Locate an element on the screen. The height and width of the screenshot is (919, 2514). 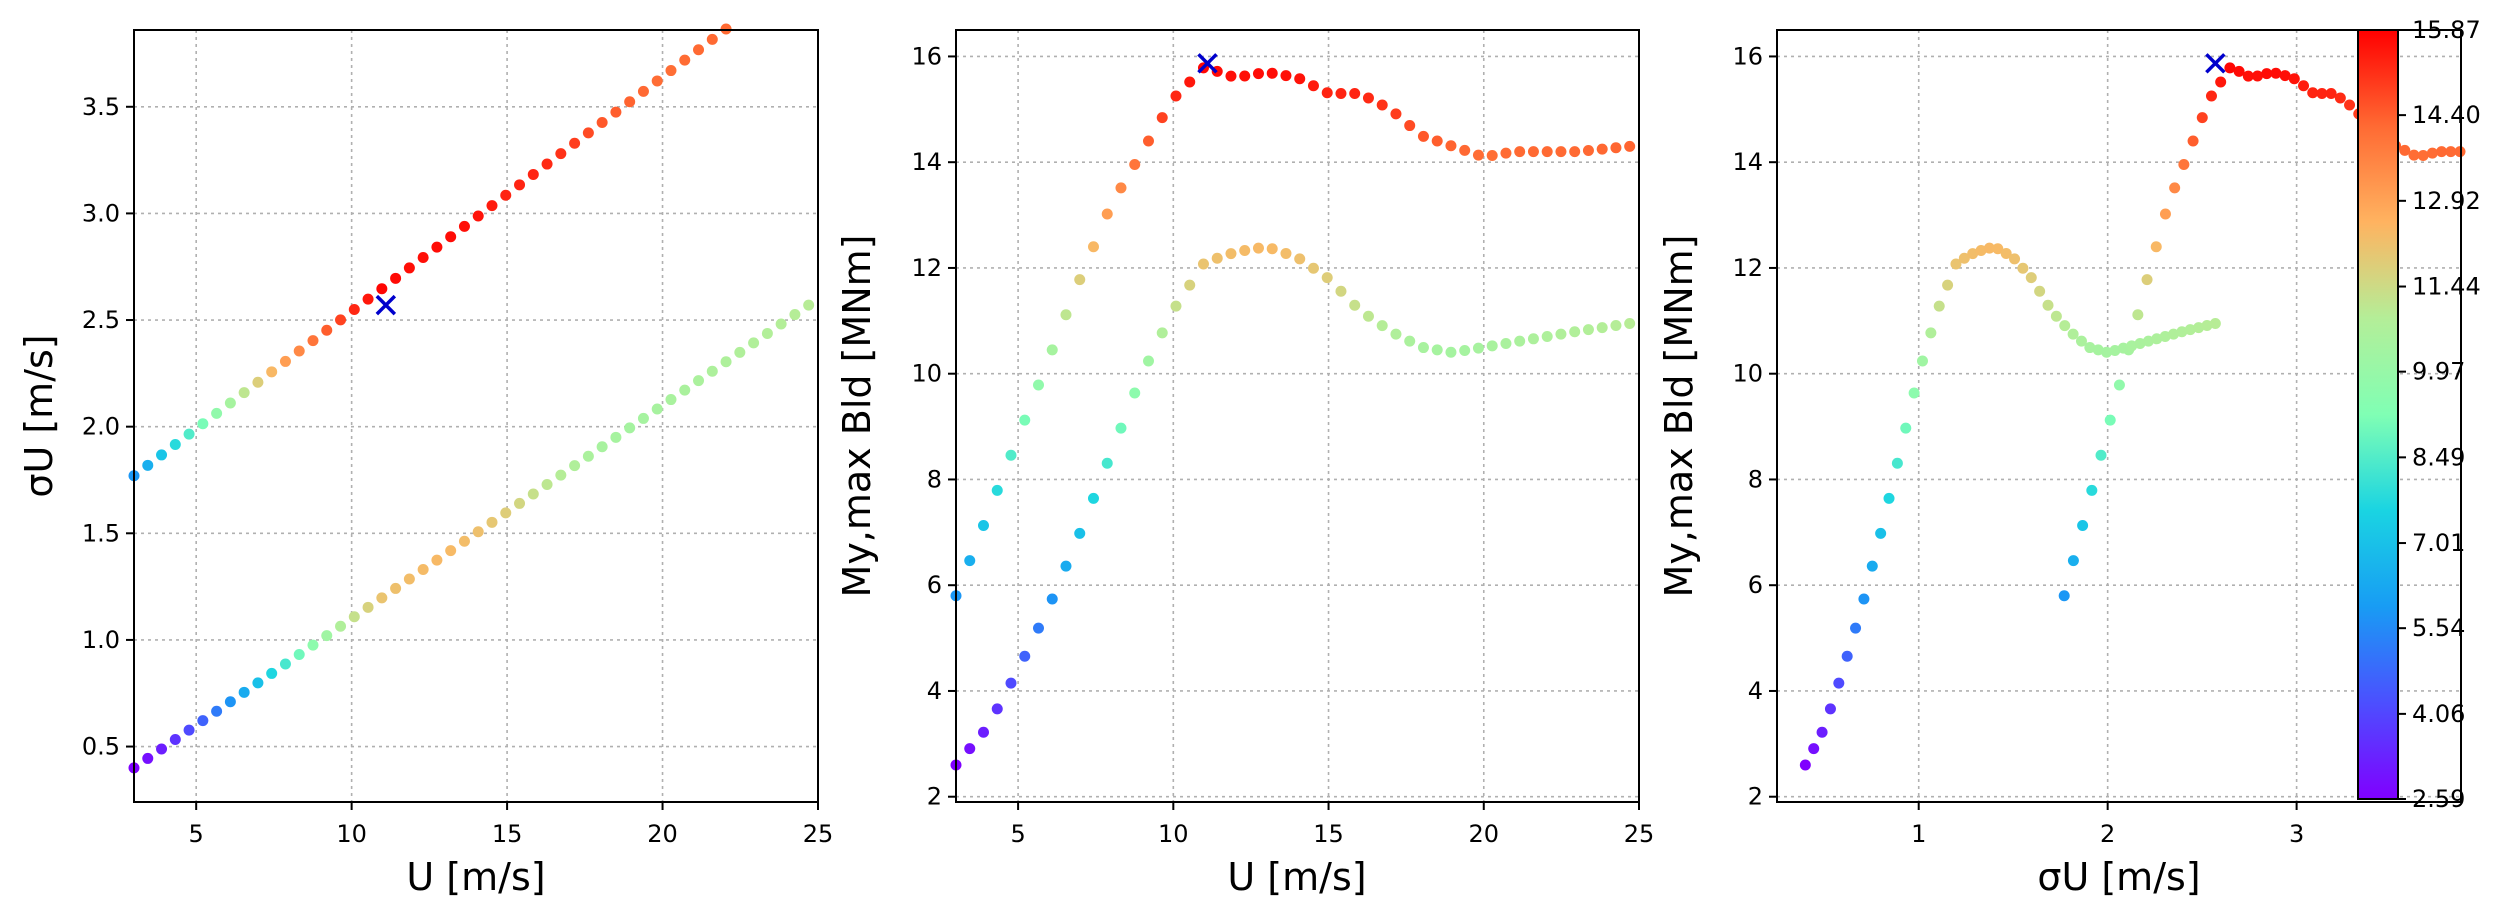
p3-ytick-1: 4 is located at coordinates (1755, 691).